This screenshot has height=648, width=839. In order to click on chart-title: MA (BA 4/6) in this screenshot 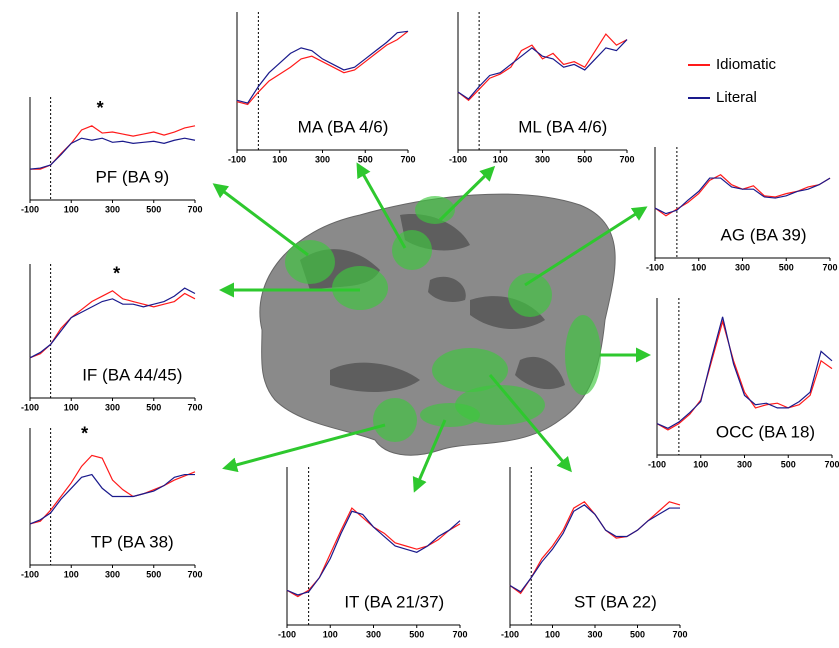, I will do `click(343, 126)`.